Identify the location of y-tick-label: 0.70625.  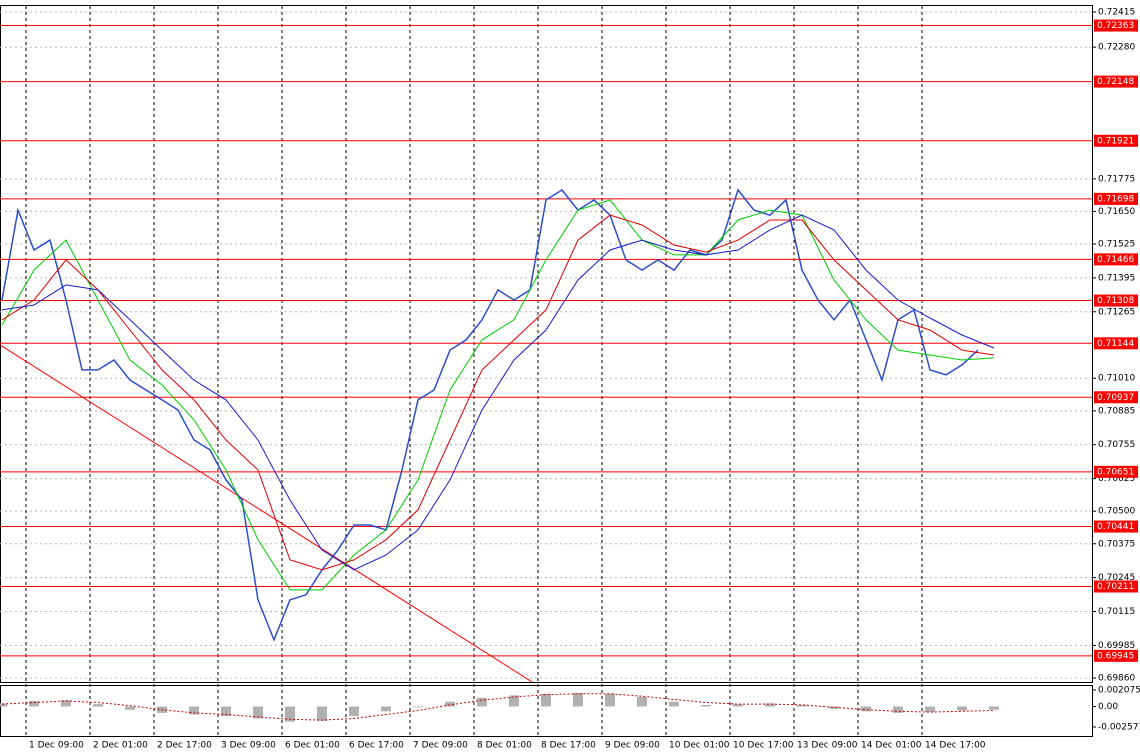
(1116, 479).